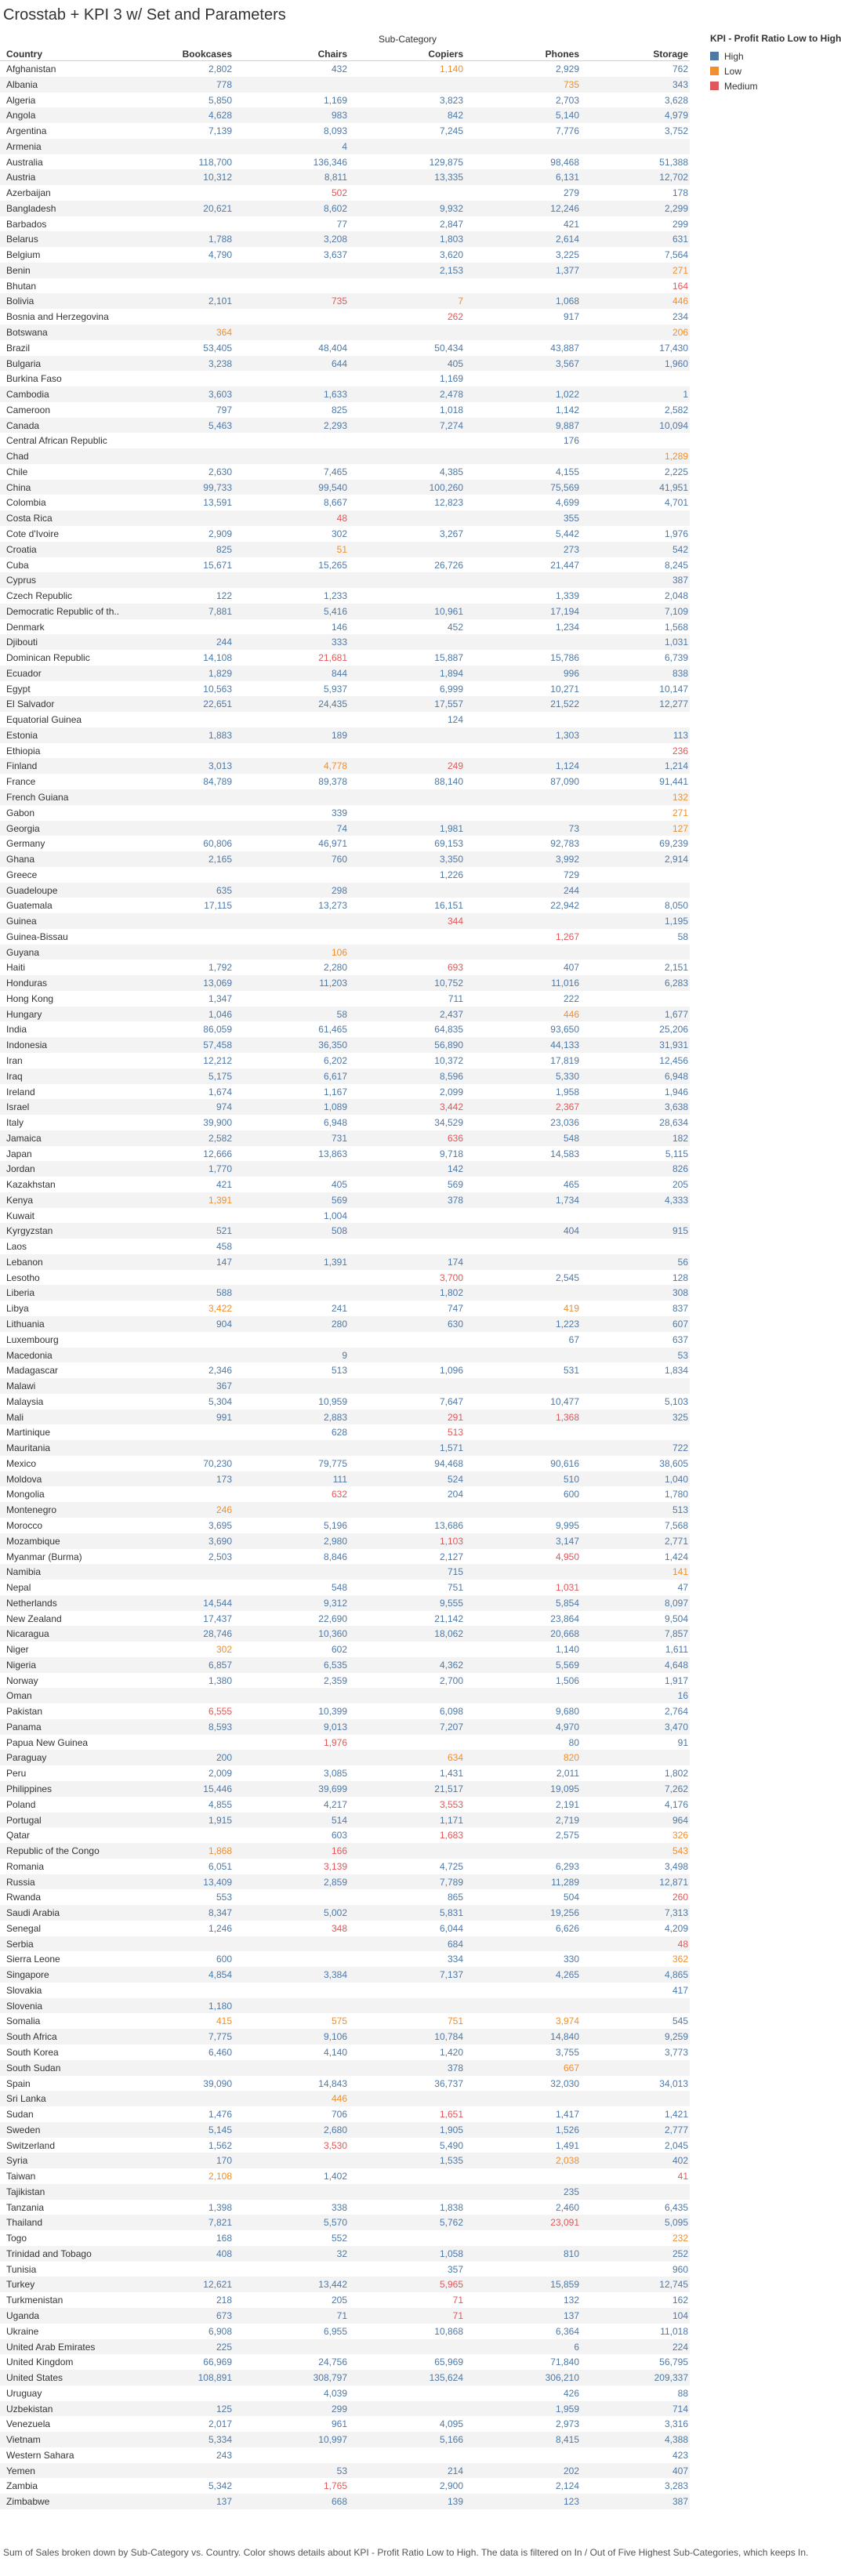 The width and height of the screenshot is (841, 2576). I want to click on chairs-value: 166, so click(339, 1851).